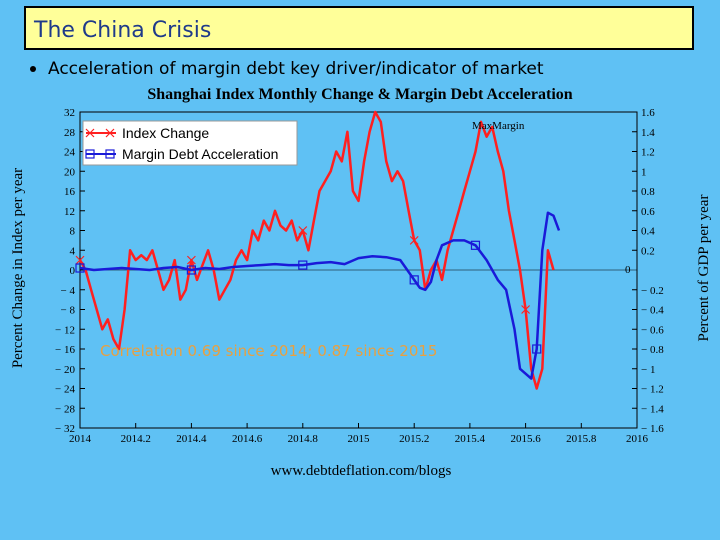 The image size is (720, 540). I want to click on x-tick-label: 2014.2, so click(136, 439).